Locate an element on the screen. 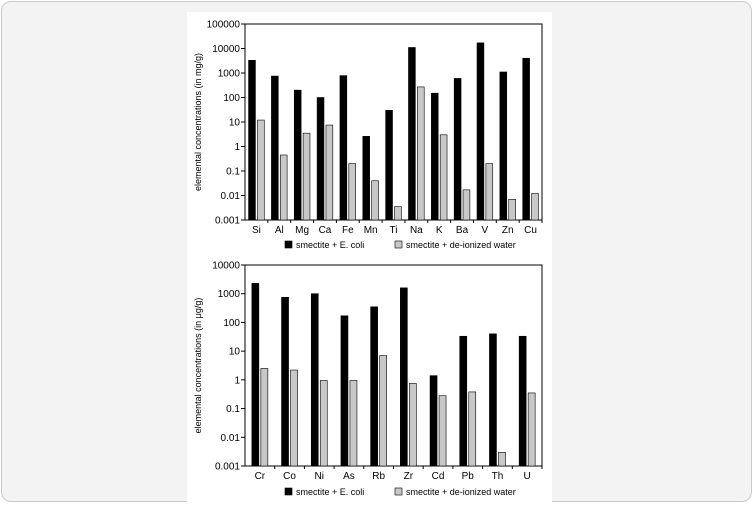 The height and width of the screenshot is (505, 755). x-tick-label: As is located at coordinates (349, 476).